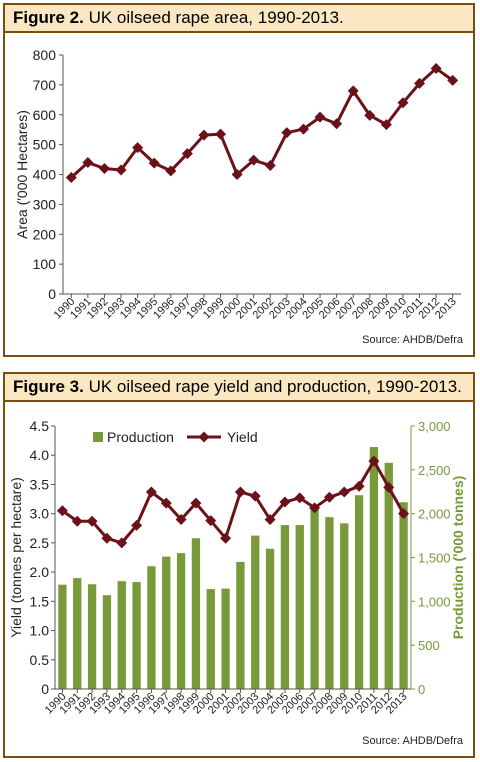 The width and height of the screenshot is (480, 762). What do you see at coordinates (434, 601) in the screenshot?
I see `y2-tick-label: 1,000` at bounding box center [434, 601].